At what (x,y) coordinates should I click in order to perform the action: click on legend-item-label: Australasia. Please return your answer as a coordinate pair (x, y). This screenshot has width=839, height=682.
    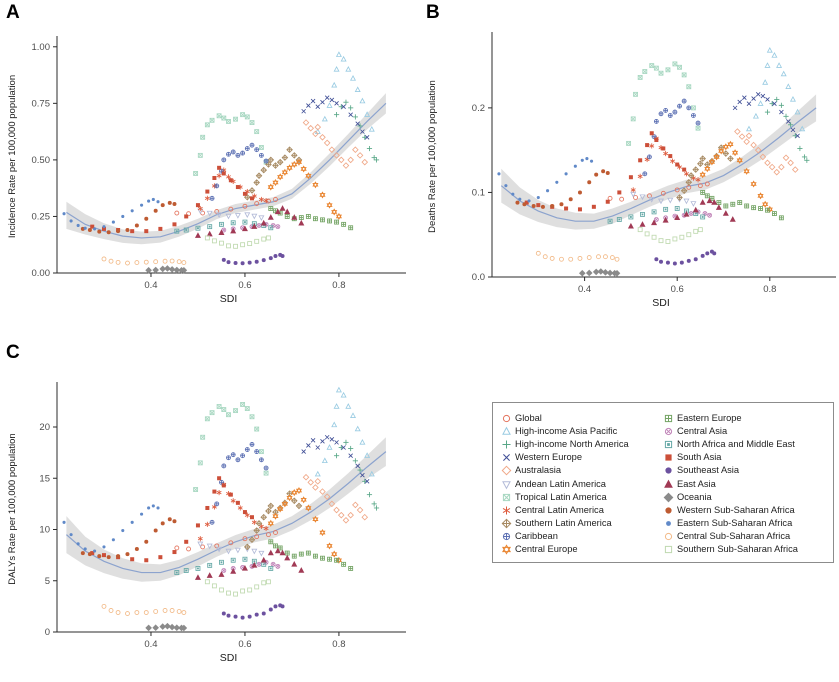
    Looking at the image, I should click on (538, 470).